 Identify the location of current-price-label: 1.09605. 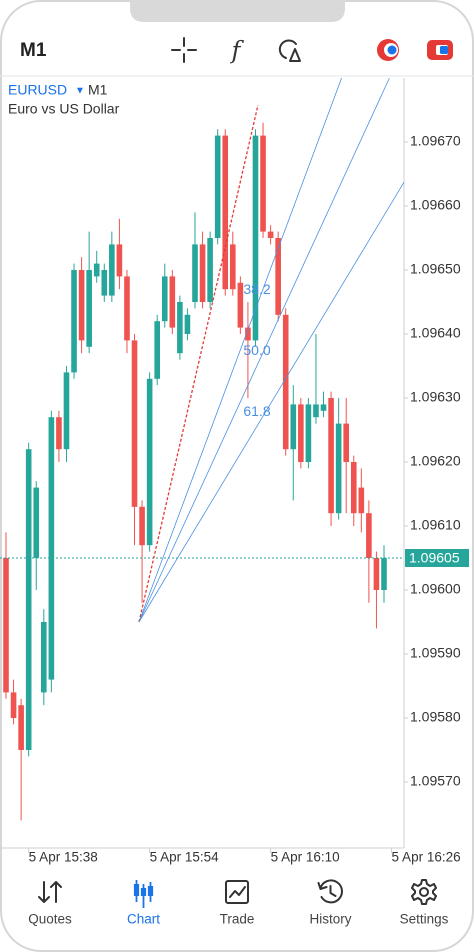
(434, 558).